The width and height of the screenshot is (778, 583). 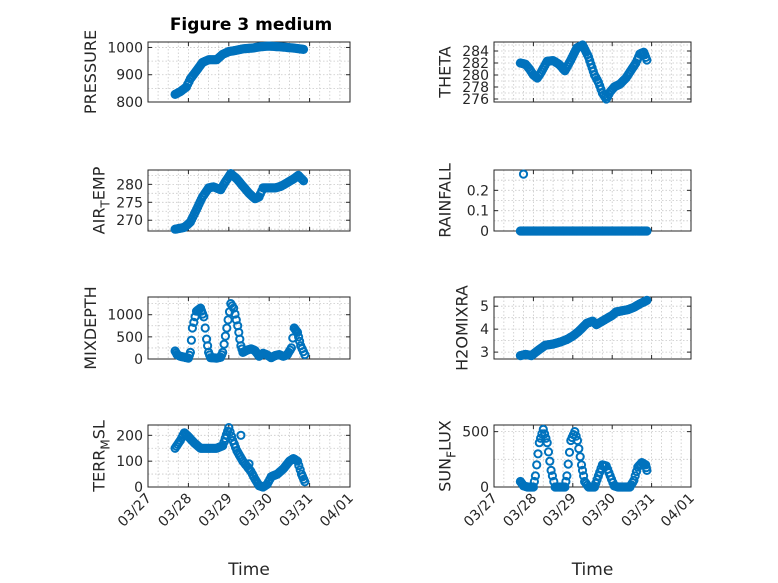 I want to click on x-tick-label: 03/28, so click(x=175, y=511).